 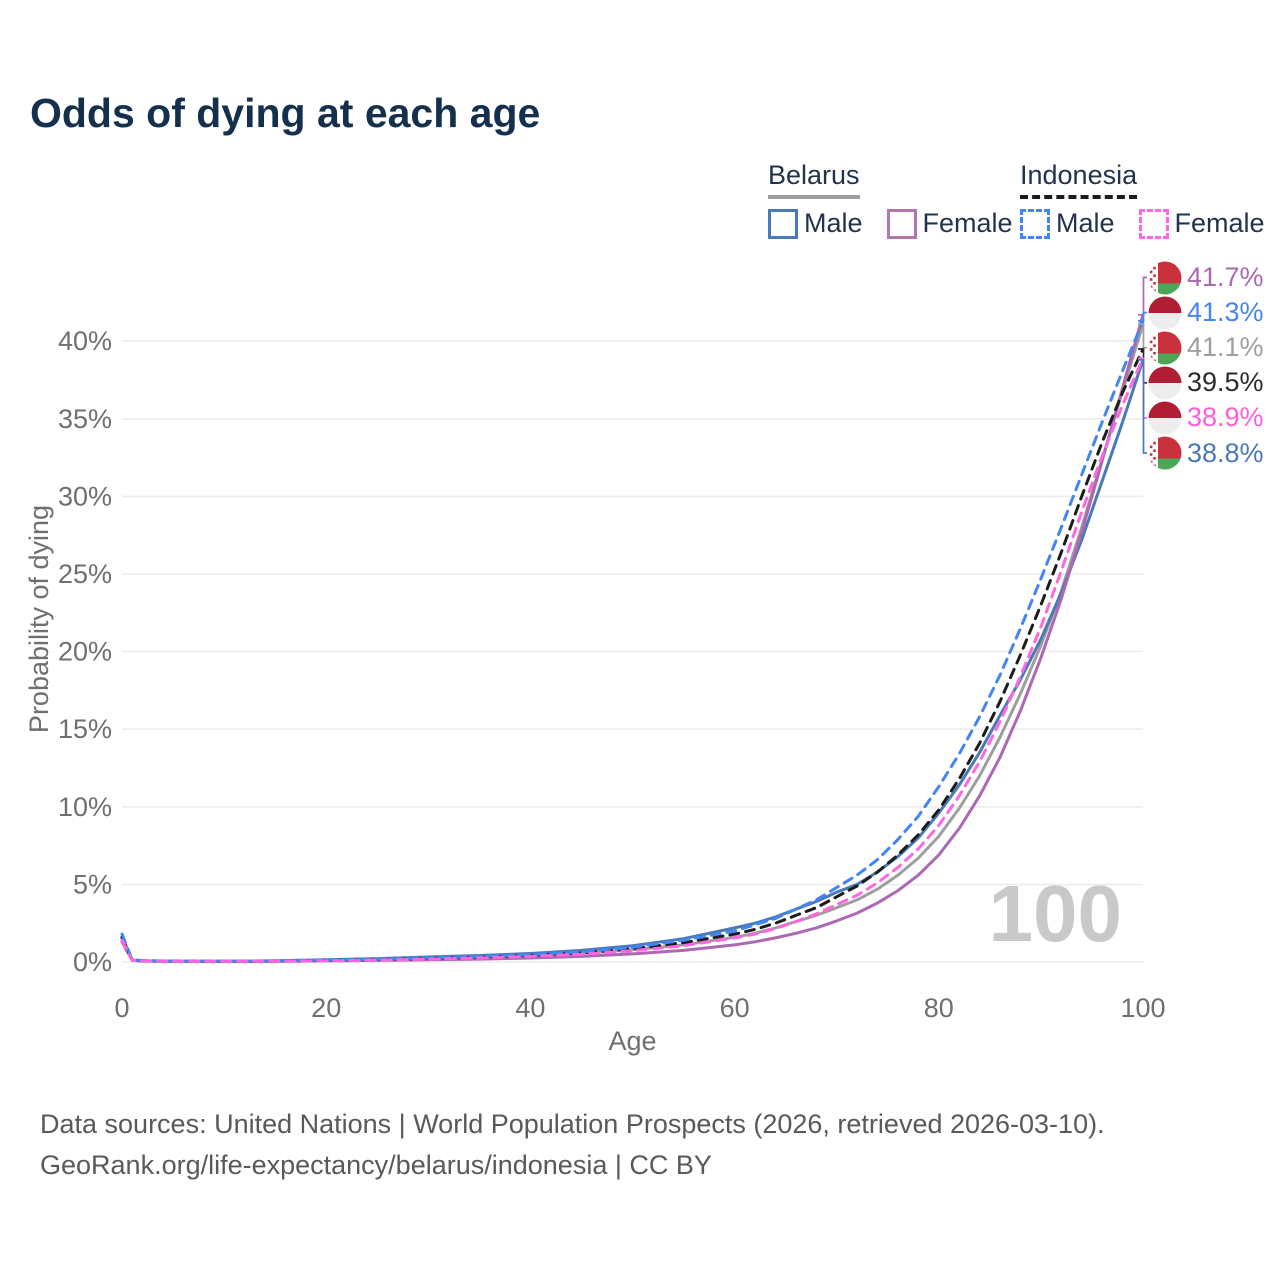 I want to click on page-title: Odds of dying at each age, so click(x=285, y=113).